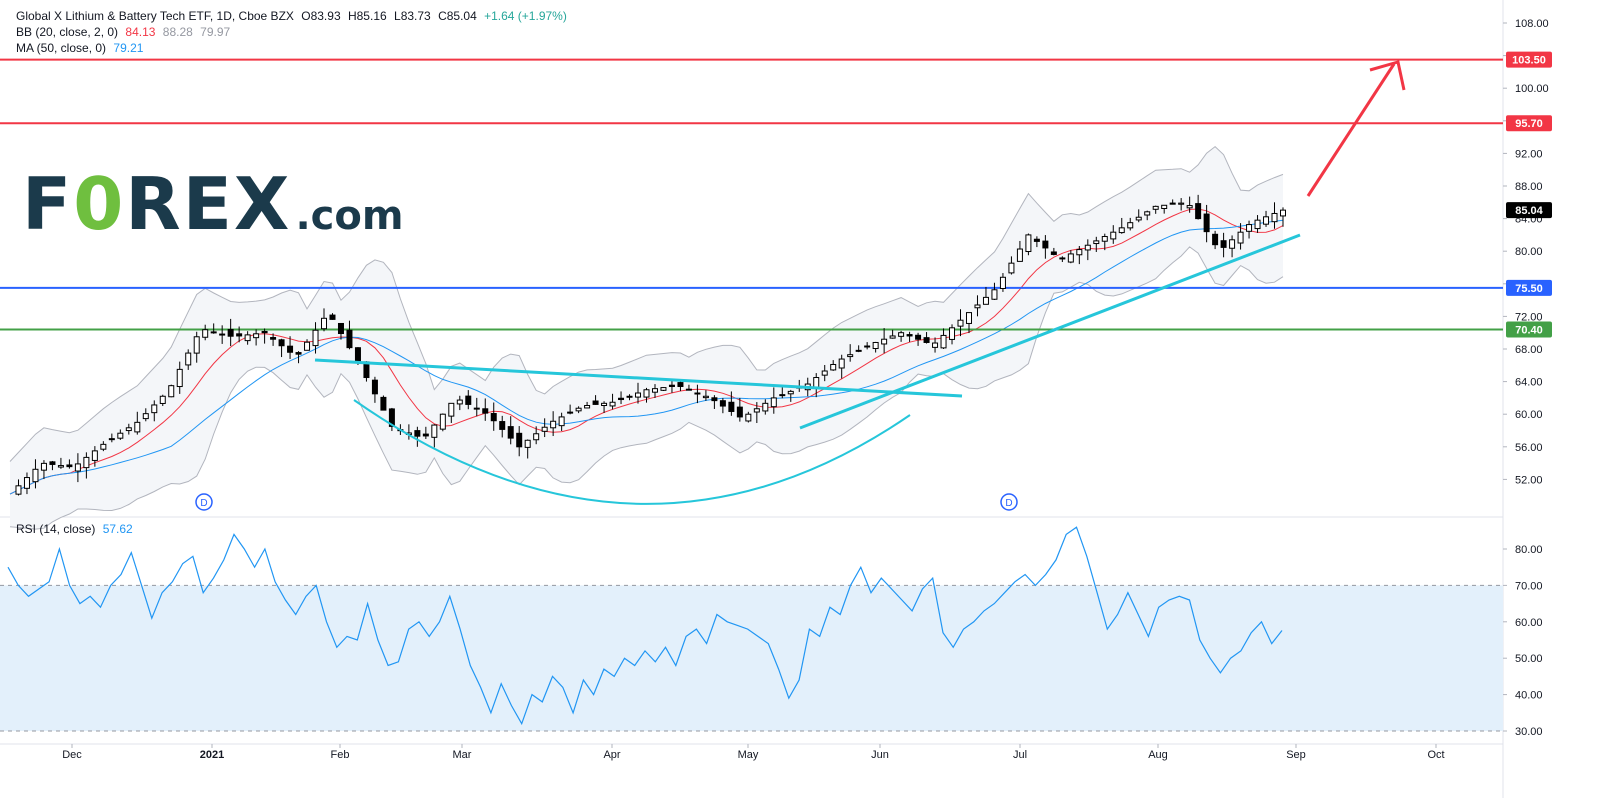 The width and height of the screenshot is (1610, 798). I want to click on target-arrow-shaft, so click(1351, 130).